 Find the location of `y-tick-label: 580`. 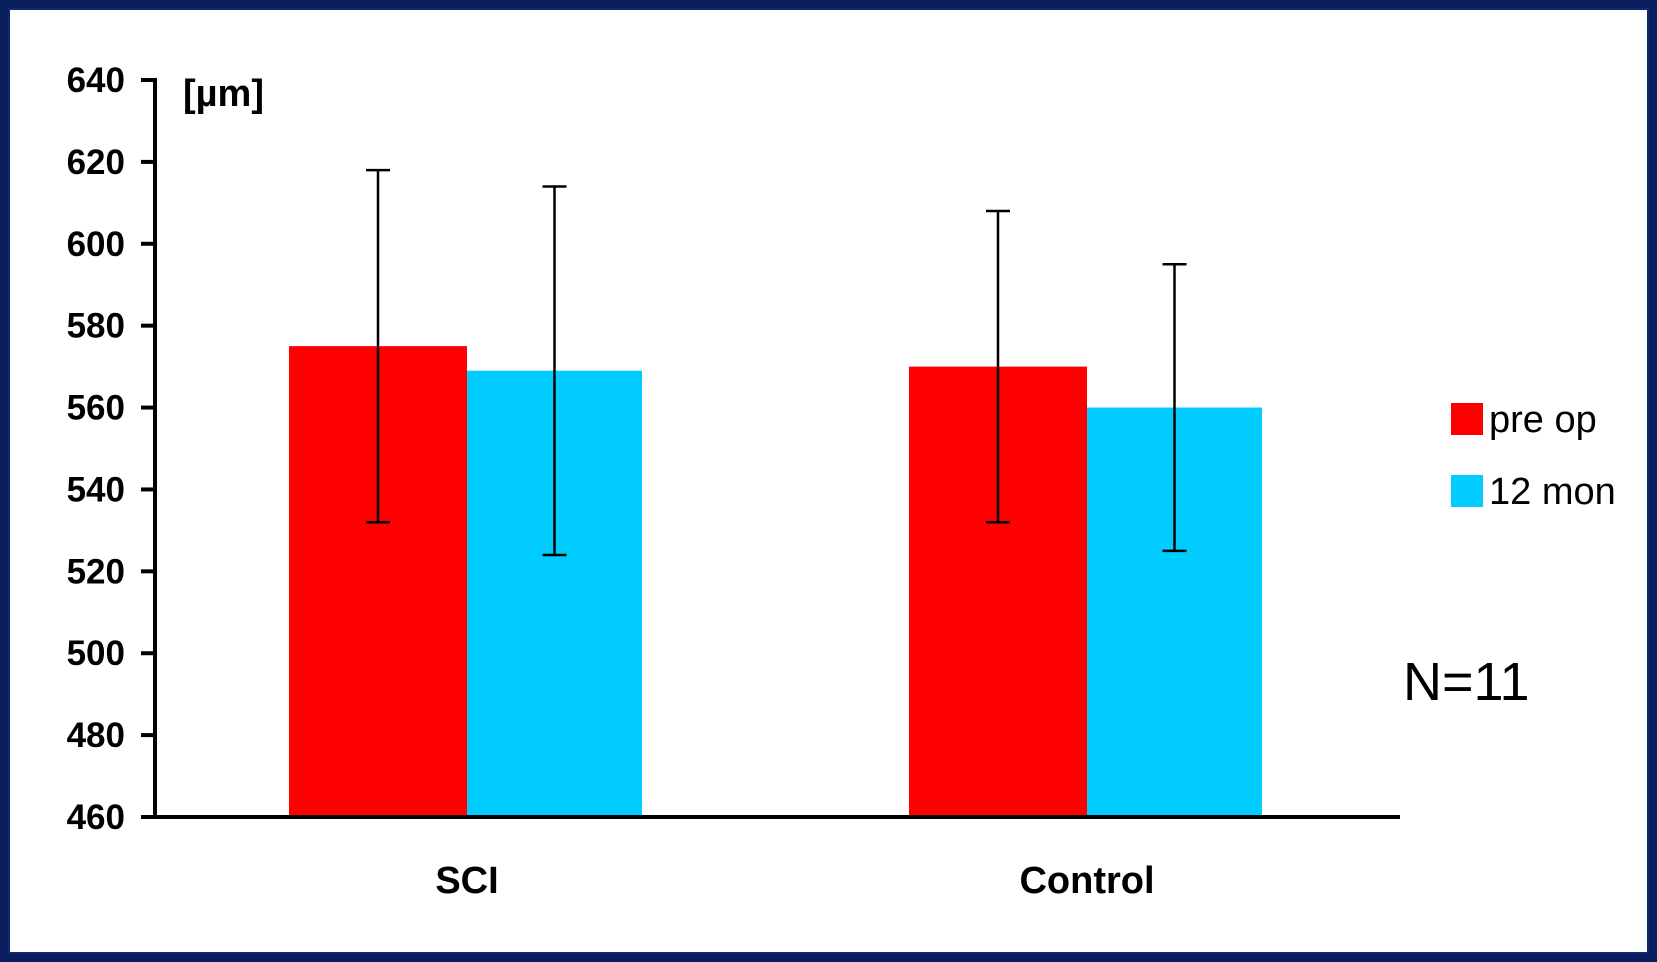

y-tick-label: 580 is located at coordinates (96, 326).